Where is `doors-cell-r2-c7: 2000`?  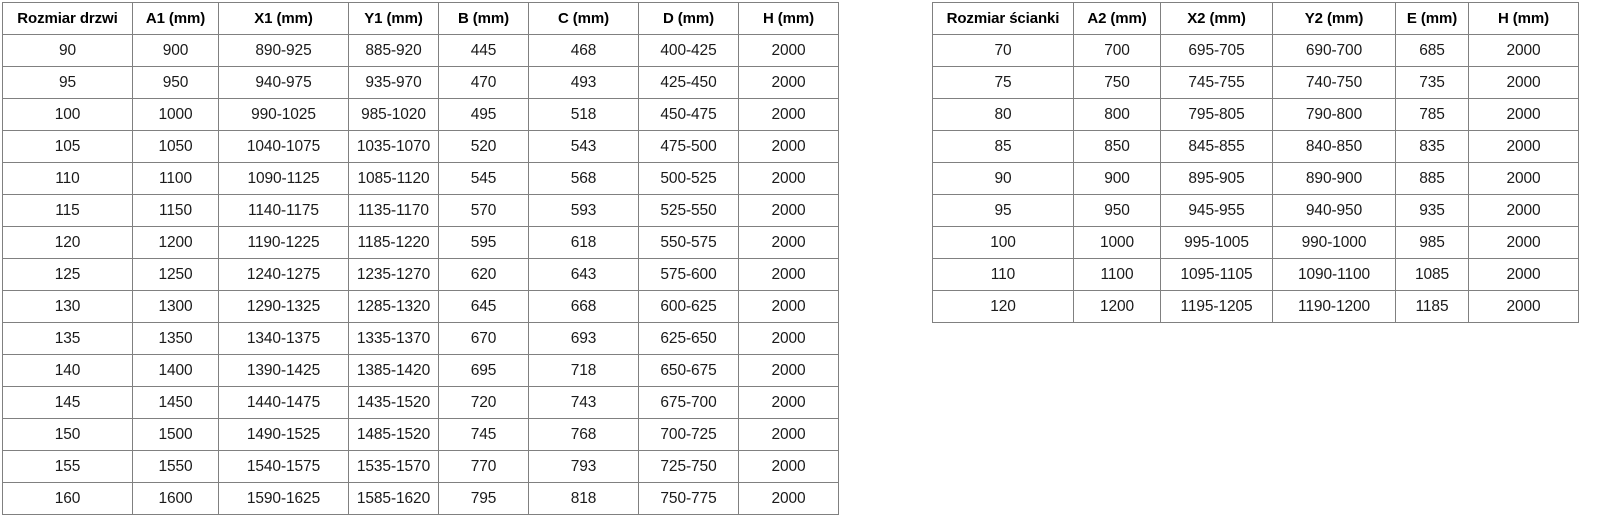 doors-cell-r2-c7: 2000 is located at coordinates (788, 114).